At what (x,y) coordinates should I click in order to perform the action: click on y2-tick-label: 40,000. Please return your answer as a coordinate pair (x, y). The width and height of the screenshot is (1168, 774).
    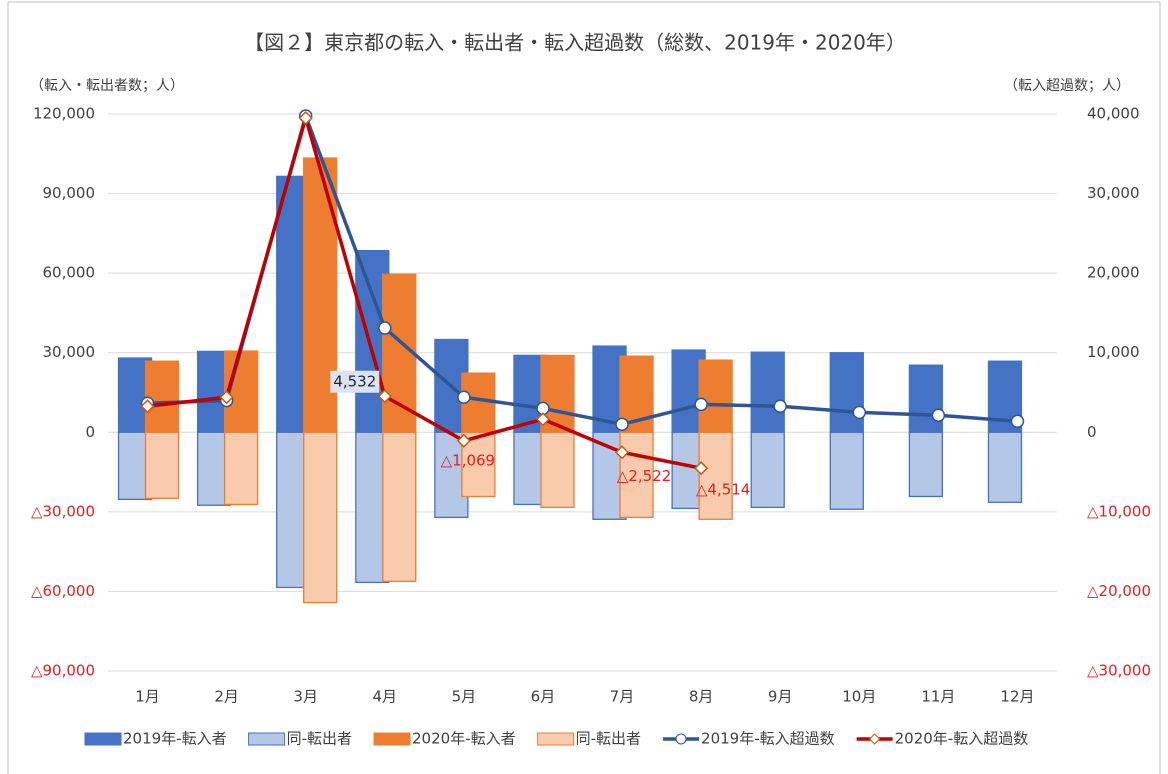
    Looking at the image, I should click on (1113, 114).